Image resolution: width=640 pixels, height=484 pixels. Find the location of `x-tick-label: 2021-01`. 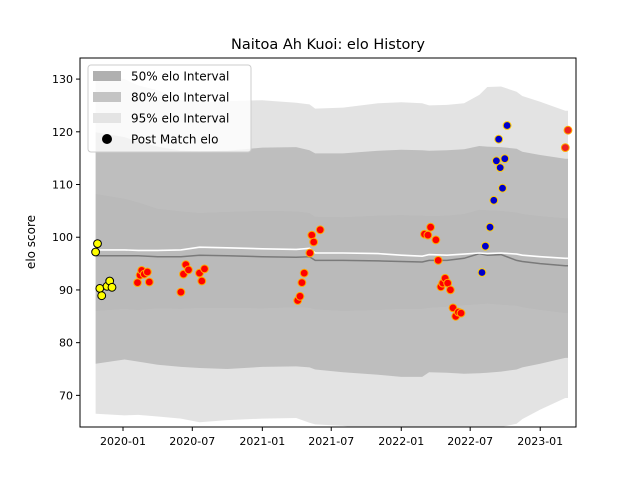

x-tick-label: 2021-01 is located at coordinates (262, 441).